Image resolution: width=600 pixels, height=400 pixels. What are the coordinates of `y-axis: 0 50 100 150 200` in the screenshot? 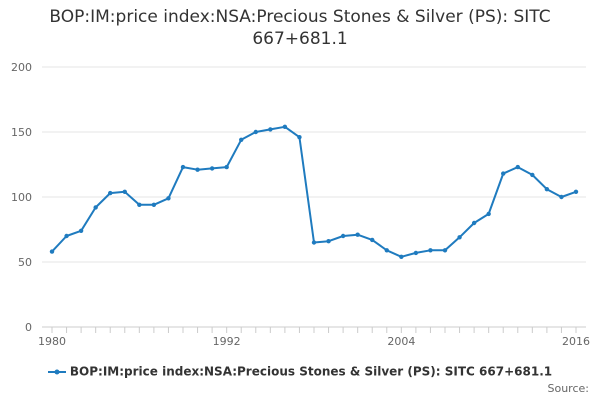 It's located at (21, 197).